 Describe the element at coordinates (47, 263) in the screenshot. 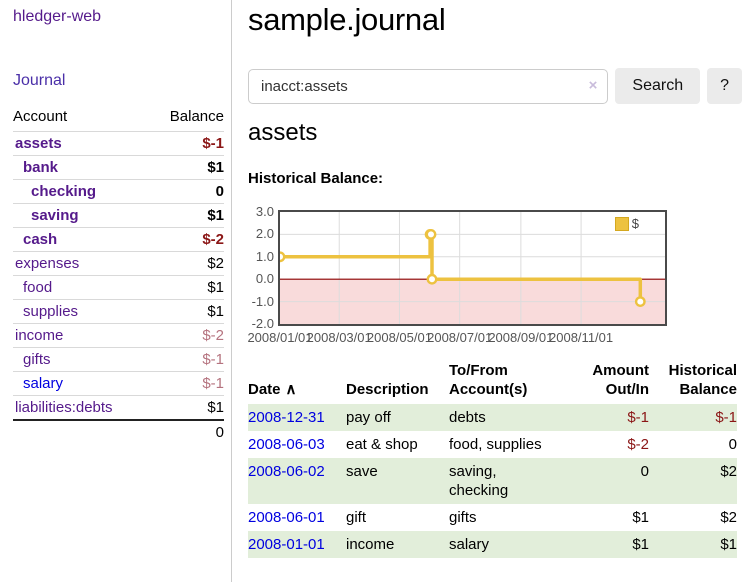

I see `account-link-expenses: expenses` at that location.